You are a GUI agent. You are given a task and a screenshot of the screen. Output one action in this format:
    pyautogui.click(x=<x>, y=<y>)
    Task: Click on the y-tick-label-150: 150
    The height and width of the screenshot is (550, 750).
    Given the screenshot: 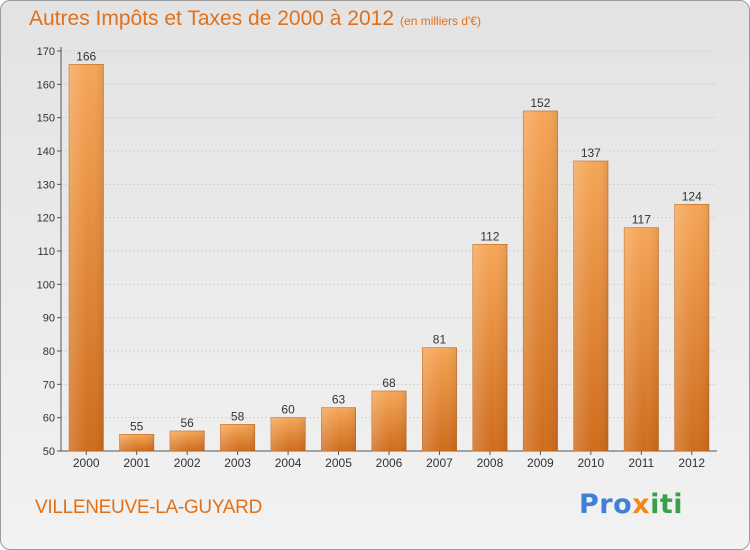 What is the action you would take?
    pyautogui.click(x=46, y=119)
    